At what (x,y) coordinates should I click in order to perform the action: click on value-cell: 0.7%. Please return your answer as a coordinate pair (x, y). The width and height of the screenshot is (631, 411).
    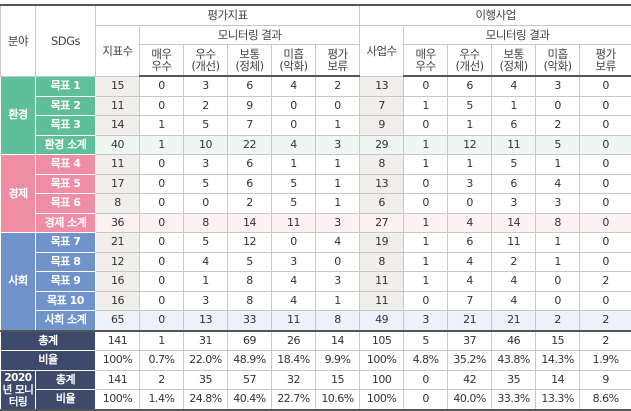
    Looking at the image, I should click on (162, 361).